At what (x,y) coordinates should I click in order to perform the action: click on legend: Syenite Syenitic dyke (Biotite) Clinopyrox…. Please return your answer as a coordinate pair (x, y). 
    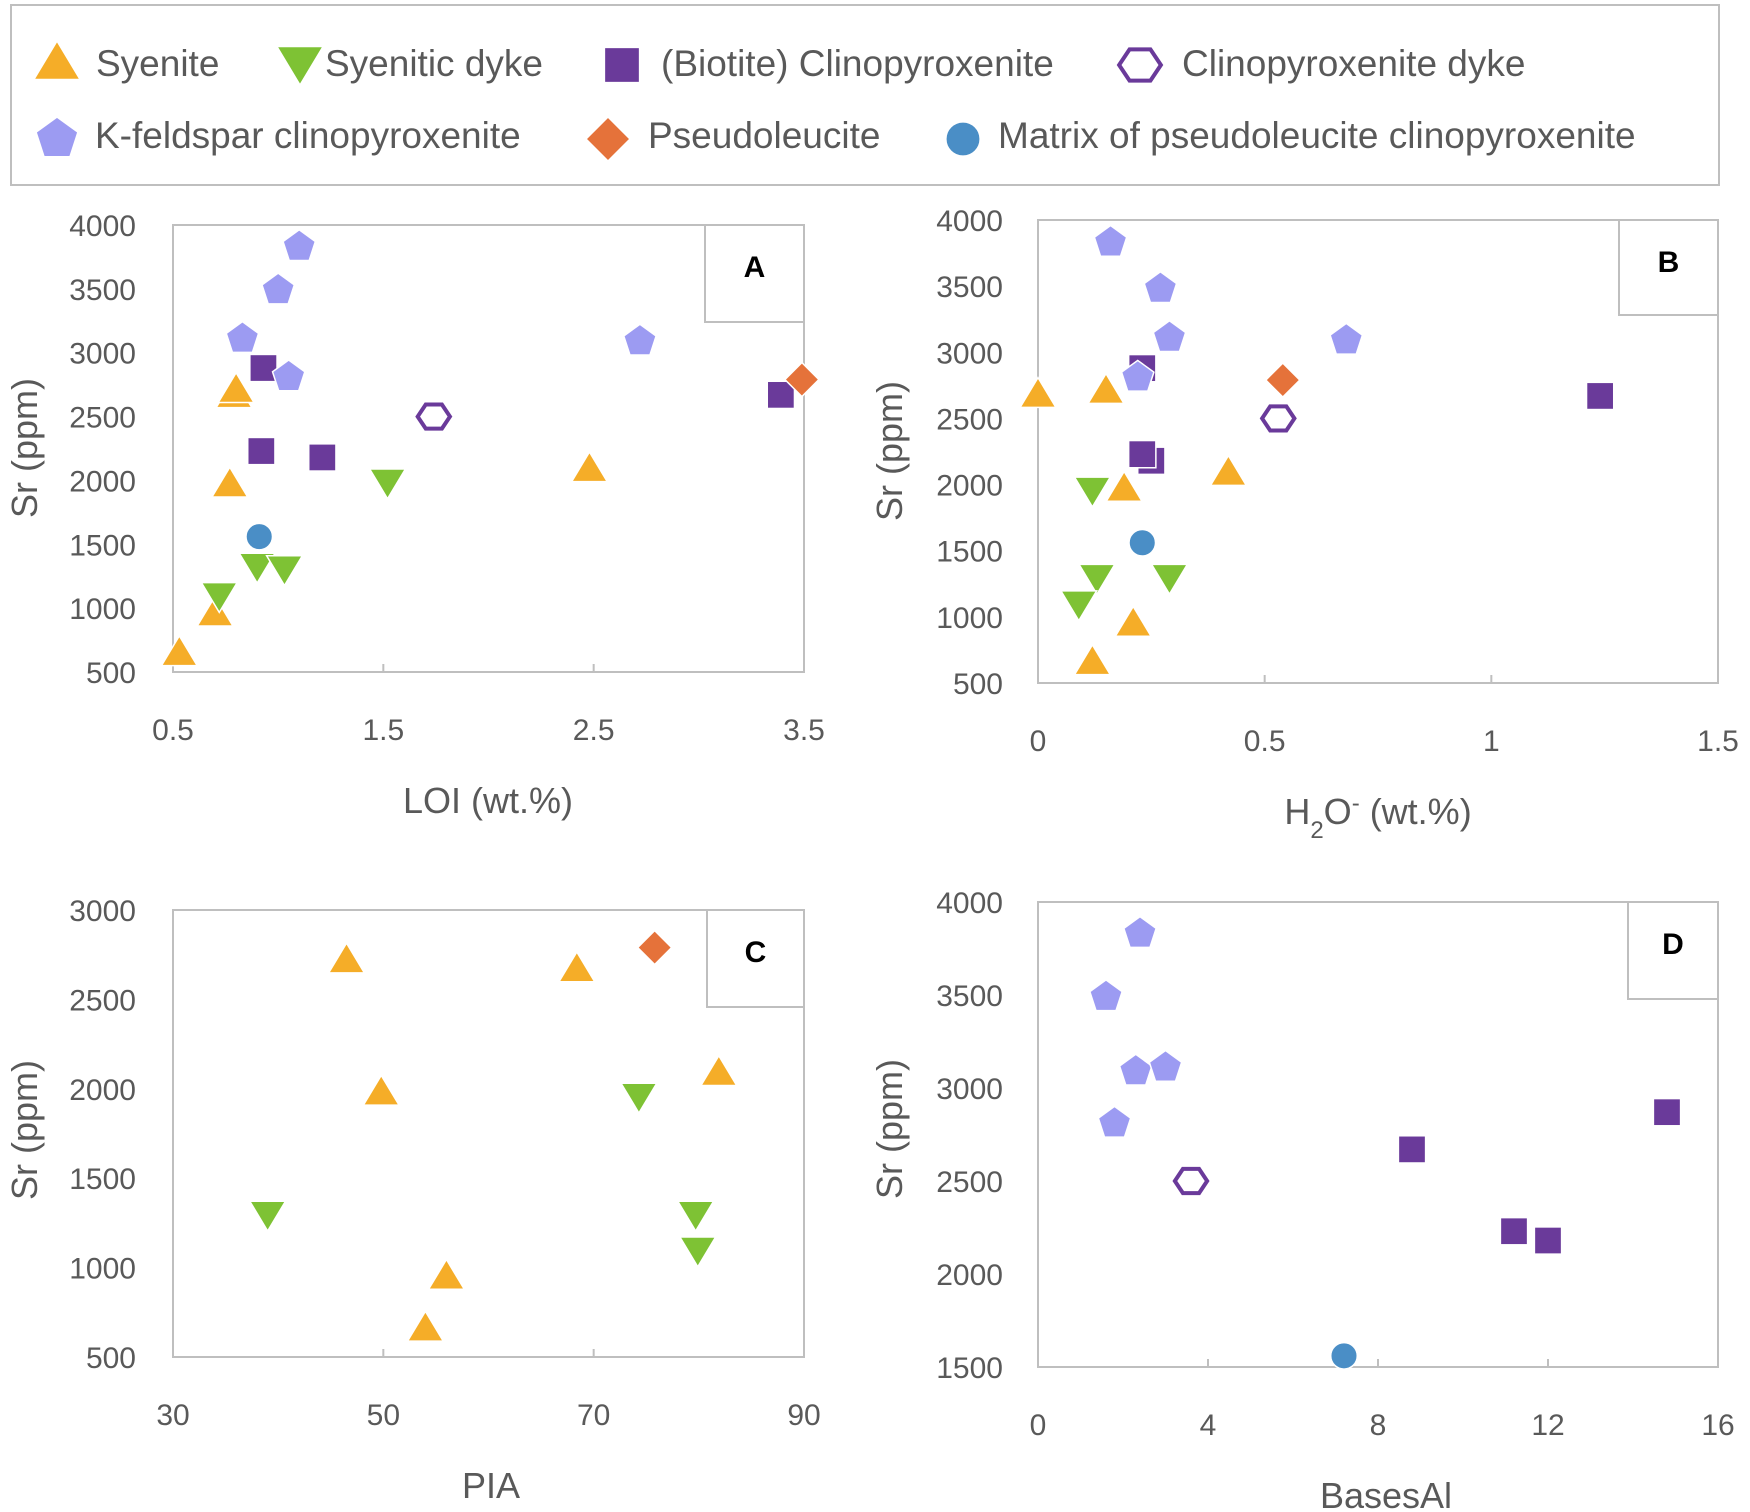
    Looking at the image, I should click on (865, 95).